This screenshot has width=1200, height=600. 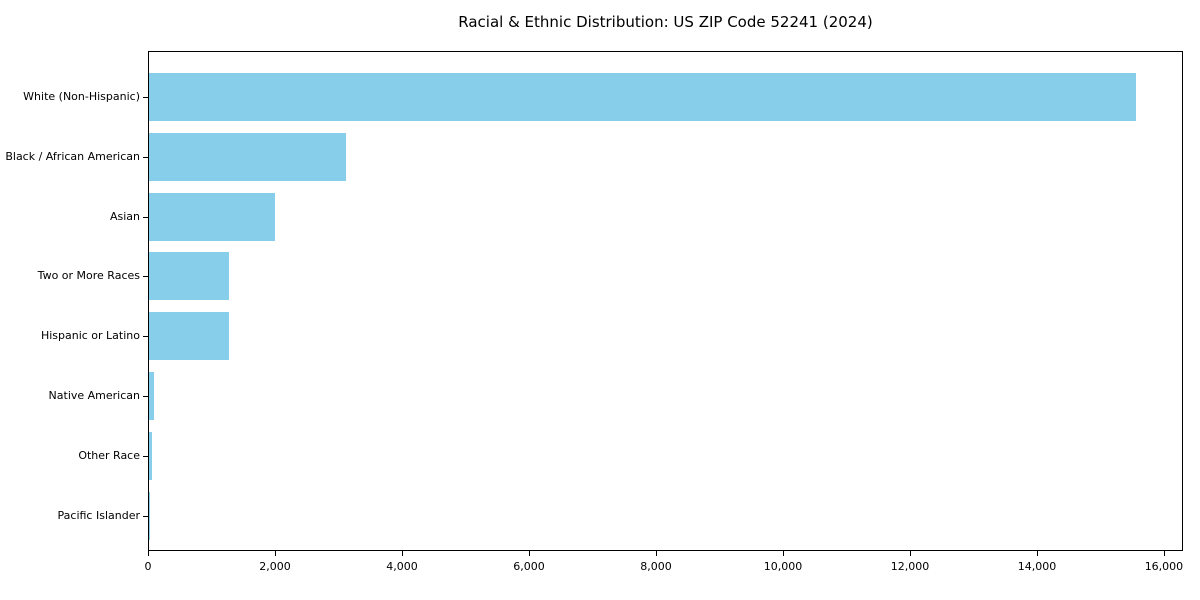 I want to click on x-tick-label: 14,000, so click(x=1037, y=566).